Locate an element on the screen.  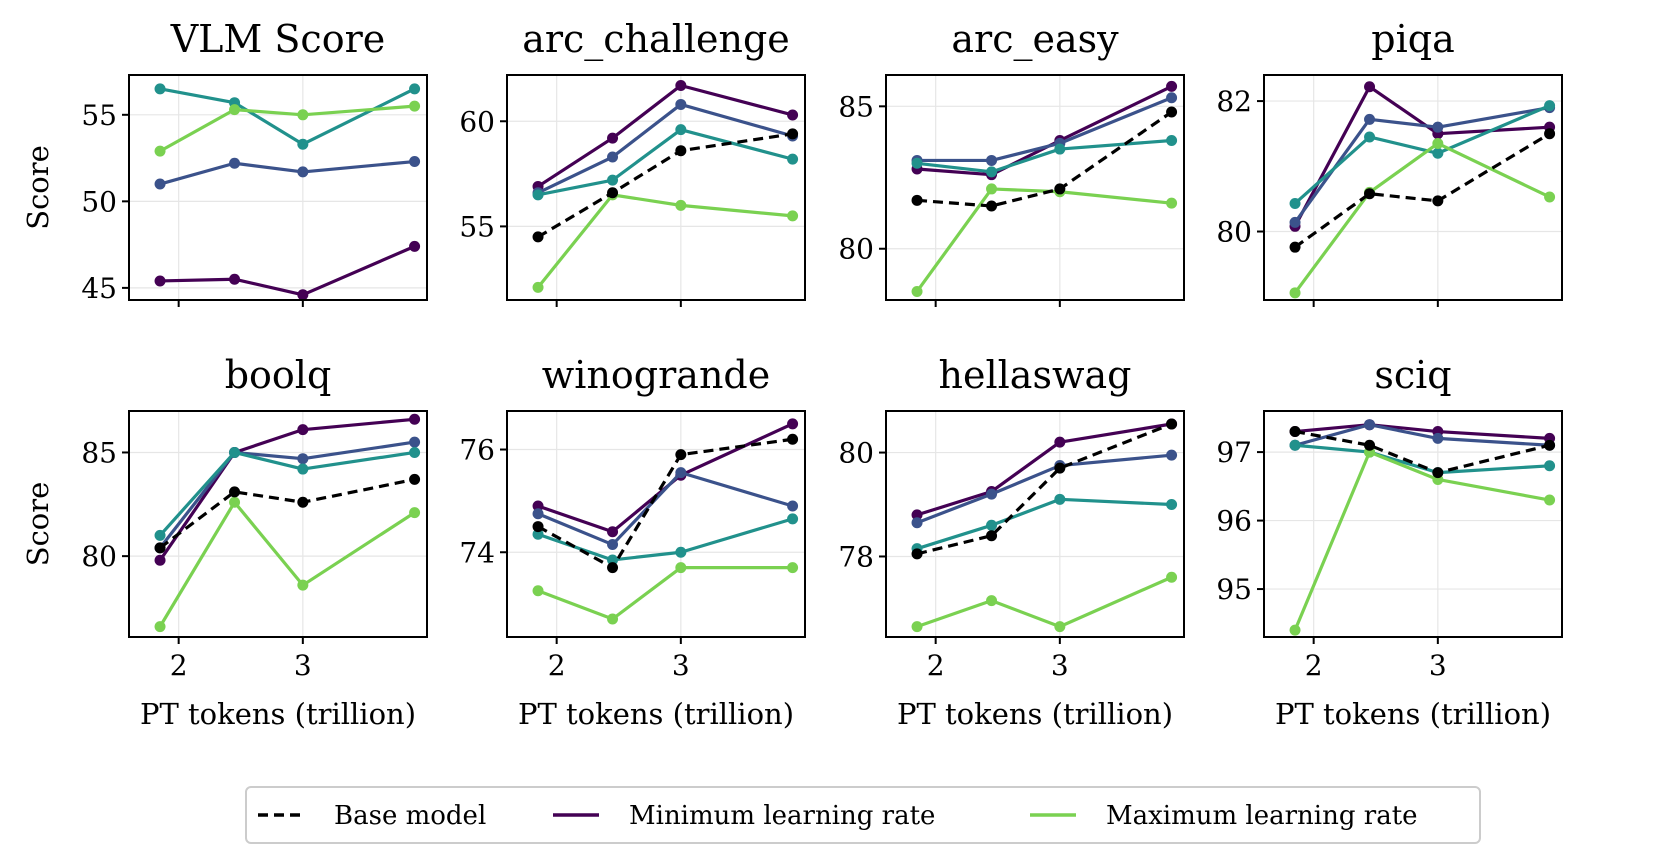
subplot-title: sciq is located at coordinates (1412, 375).